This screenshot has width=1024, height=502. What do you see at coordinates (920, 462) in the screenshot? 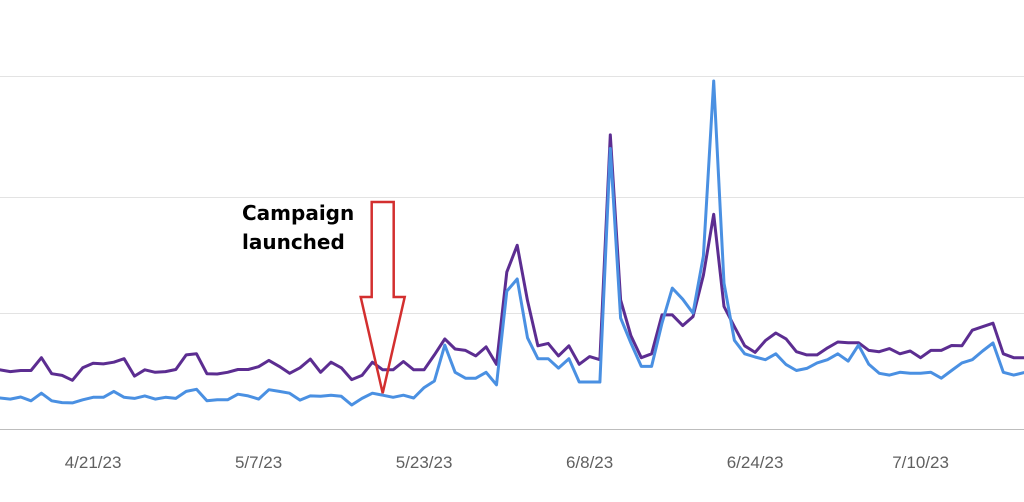
I see `x-tick-label: 7/10/23` at bounding box center [920, 462].